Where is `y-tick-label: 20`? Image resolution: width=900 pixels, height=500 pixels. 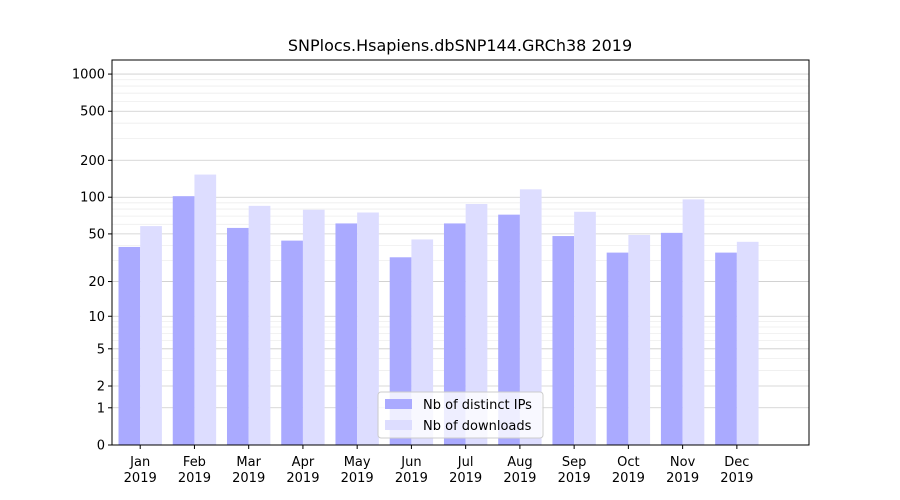 y-tick-label: 20 is located at coordinates (96, 282).